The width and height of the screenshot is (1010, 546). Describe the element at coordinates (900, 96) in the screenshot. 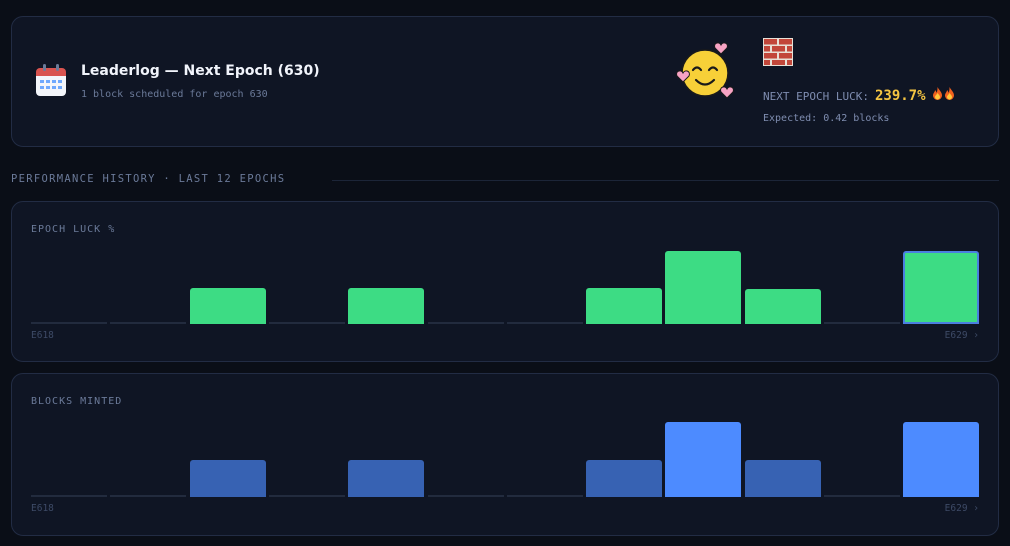

I see `luck-value: 239.7%` at that location.